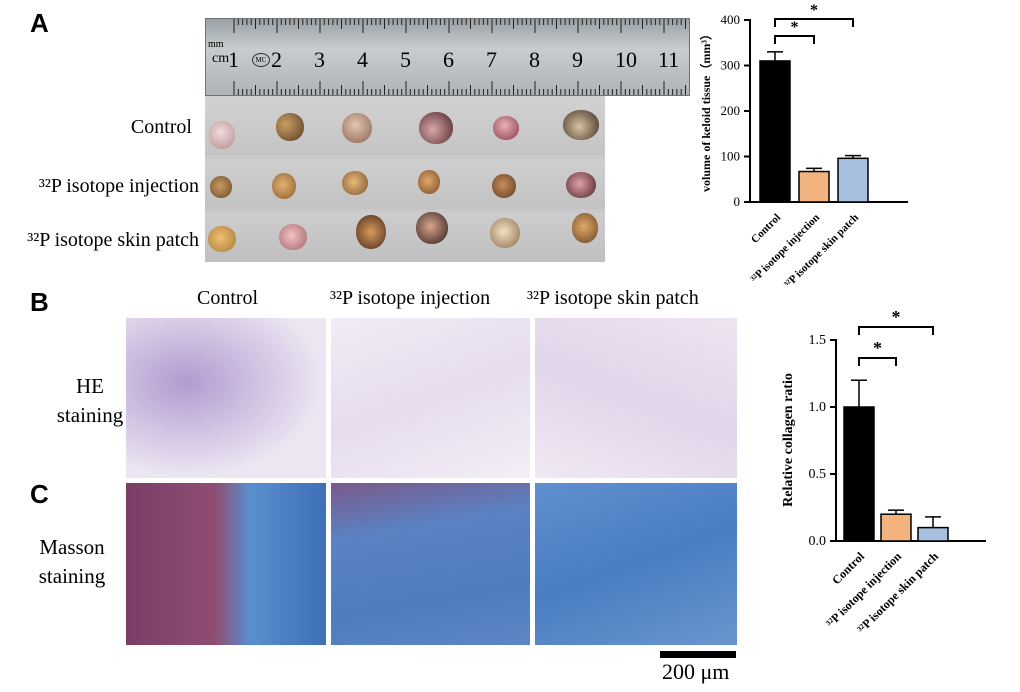  Describe the element at coordinates (696, 671) in the screenshot. I see `scale-bar-label: 200 μm` at that location.